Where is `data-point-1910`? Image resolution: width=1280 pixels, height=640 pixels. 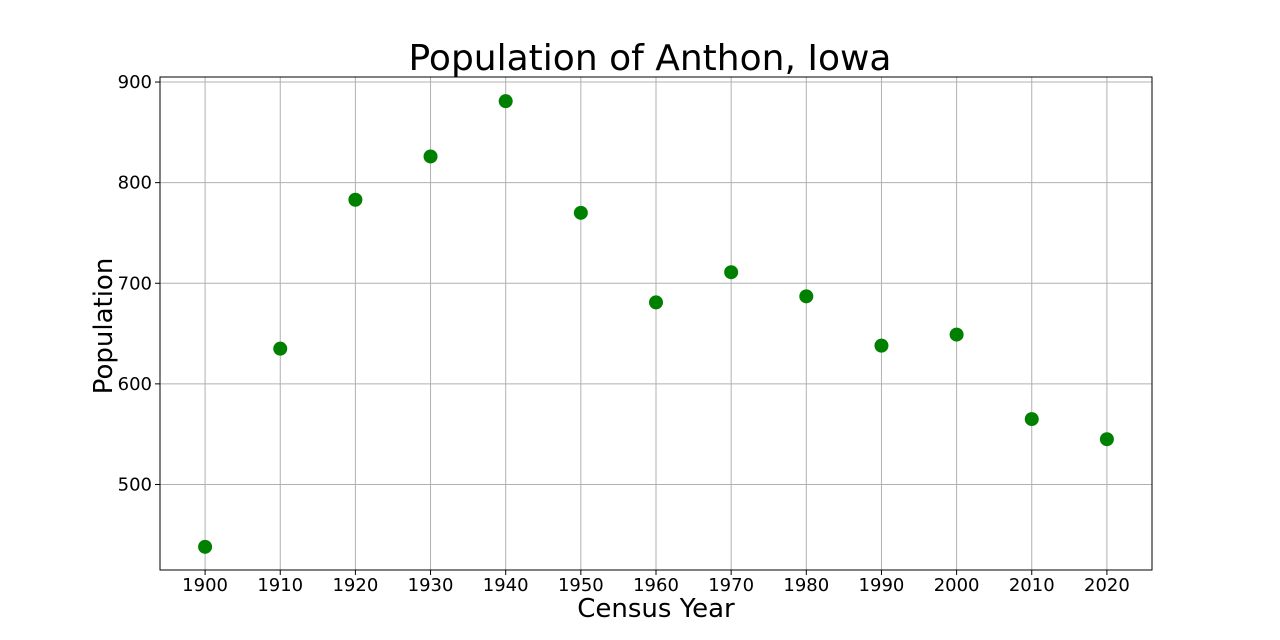 data-point-1910 is located at coordinates (280, 348).